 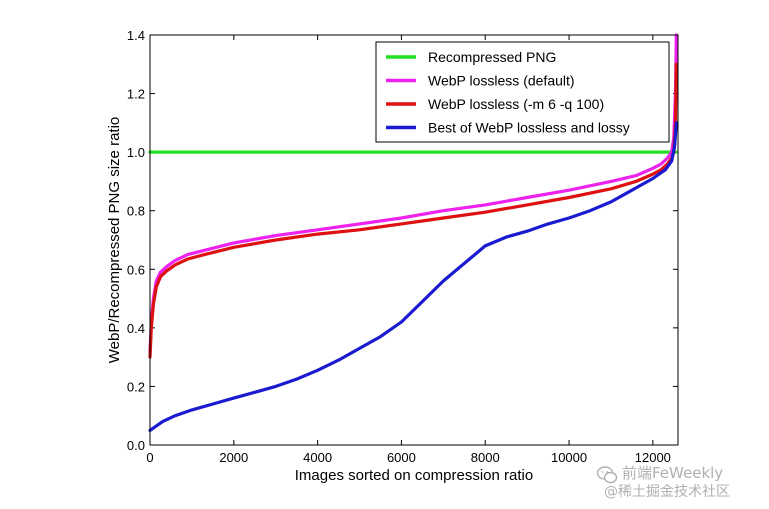 What do you see at coordinates (136, 152) in the screenshot?
I see `y-tick-label: 1.0` at bounding box center [136, 152].